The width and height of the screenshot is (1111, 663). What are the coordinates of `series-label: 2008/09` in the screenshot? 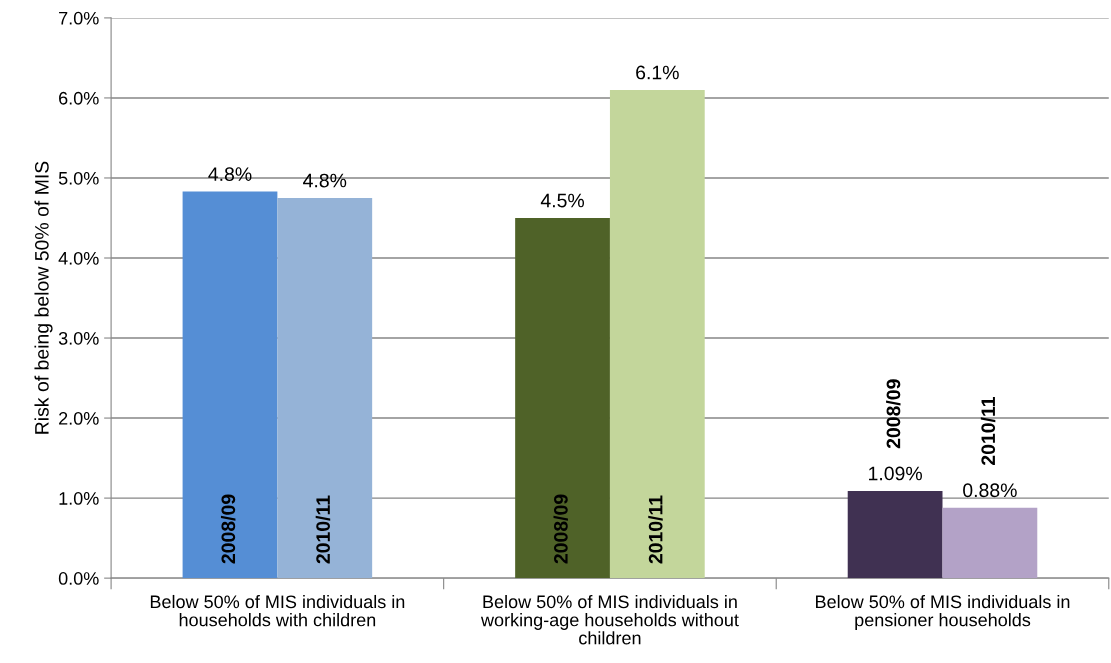 It's located at (228, 529).